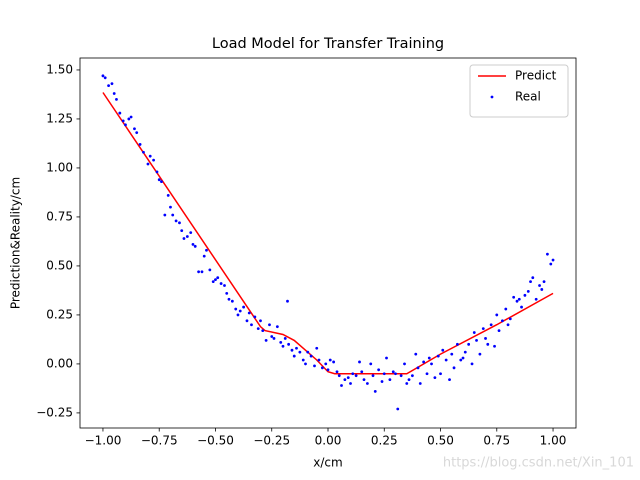 Image resolution: width=640 pixels, height=480 pixels. I want to click on x-tick-label: 0.50, so click(440, 441).